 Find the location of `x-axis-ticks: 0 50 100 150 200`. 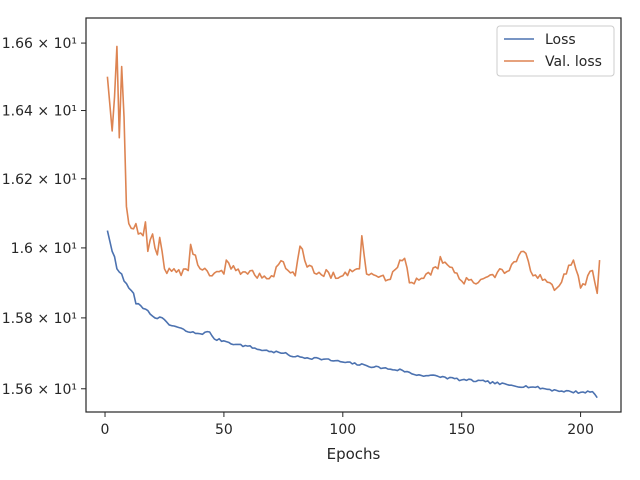

x-axis-ticks: 0 50 100 150 200 is located at coordinates (347, 425).